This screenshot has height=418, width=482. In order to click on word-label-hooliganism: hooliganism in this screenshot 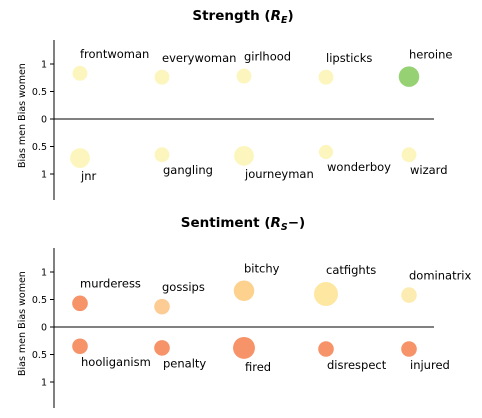, I will do `click(116, 362)`.